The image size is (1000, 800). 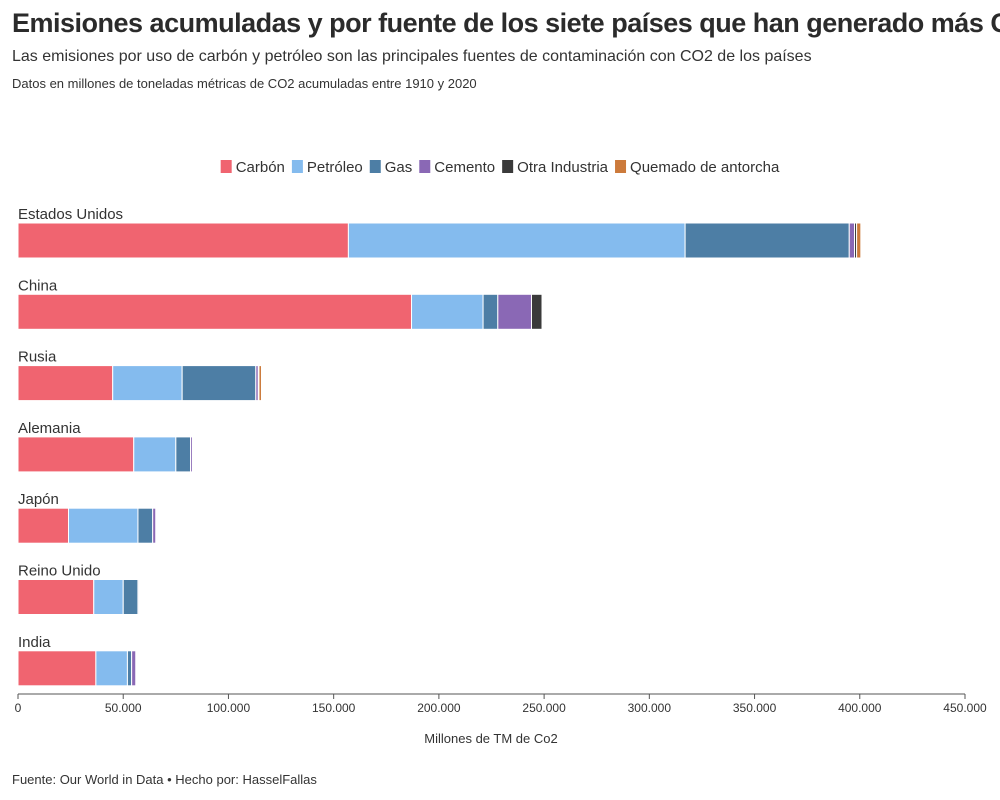 What do you see at coordinates (123, 708) in the screenshot?
I see `x-tick-label: 50.000` at bounding box center [123, 708].